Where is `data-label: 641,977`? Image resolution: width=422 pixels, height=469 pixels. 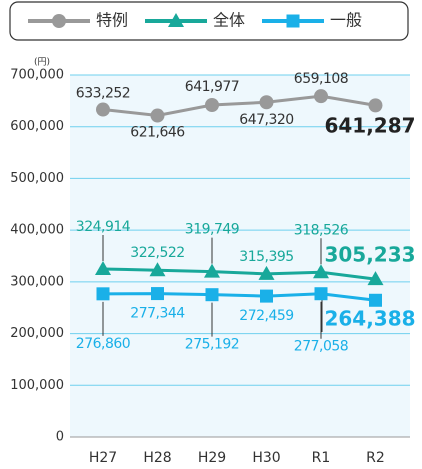 data-label: 641,977 is located at coordinates (212, 87).